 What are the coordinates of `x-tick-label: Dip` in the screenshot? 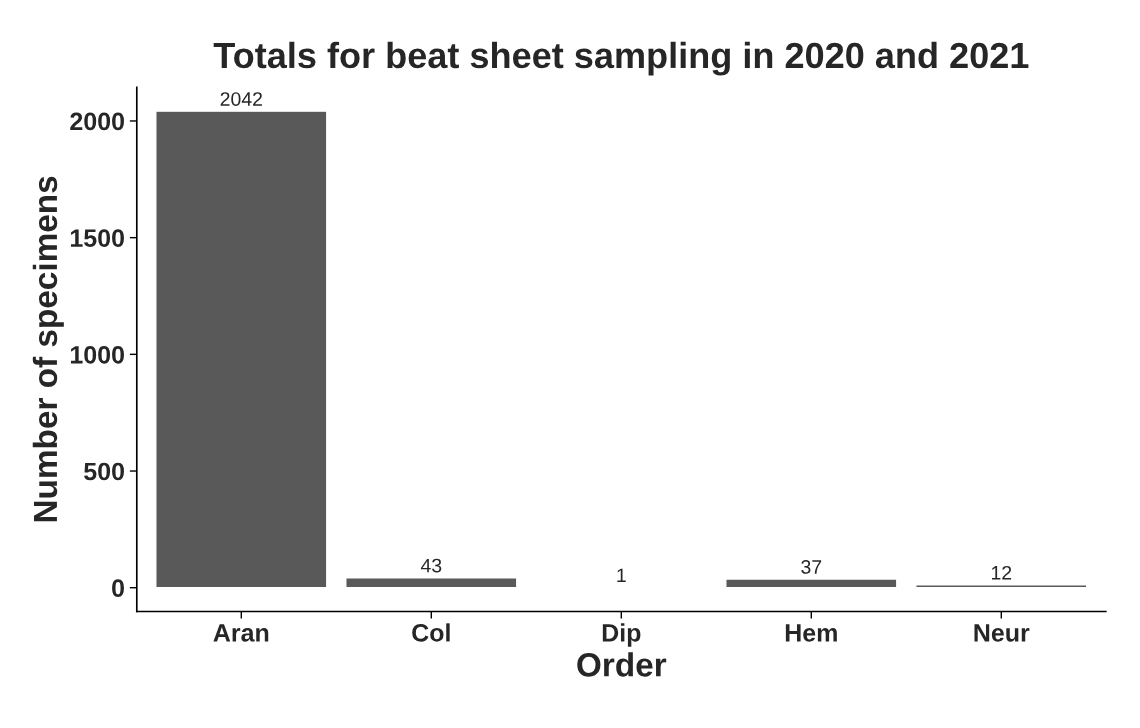 It's located at (621, 635).